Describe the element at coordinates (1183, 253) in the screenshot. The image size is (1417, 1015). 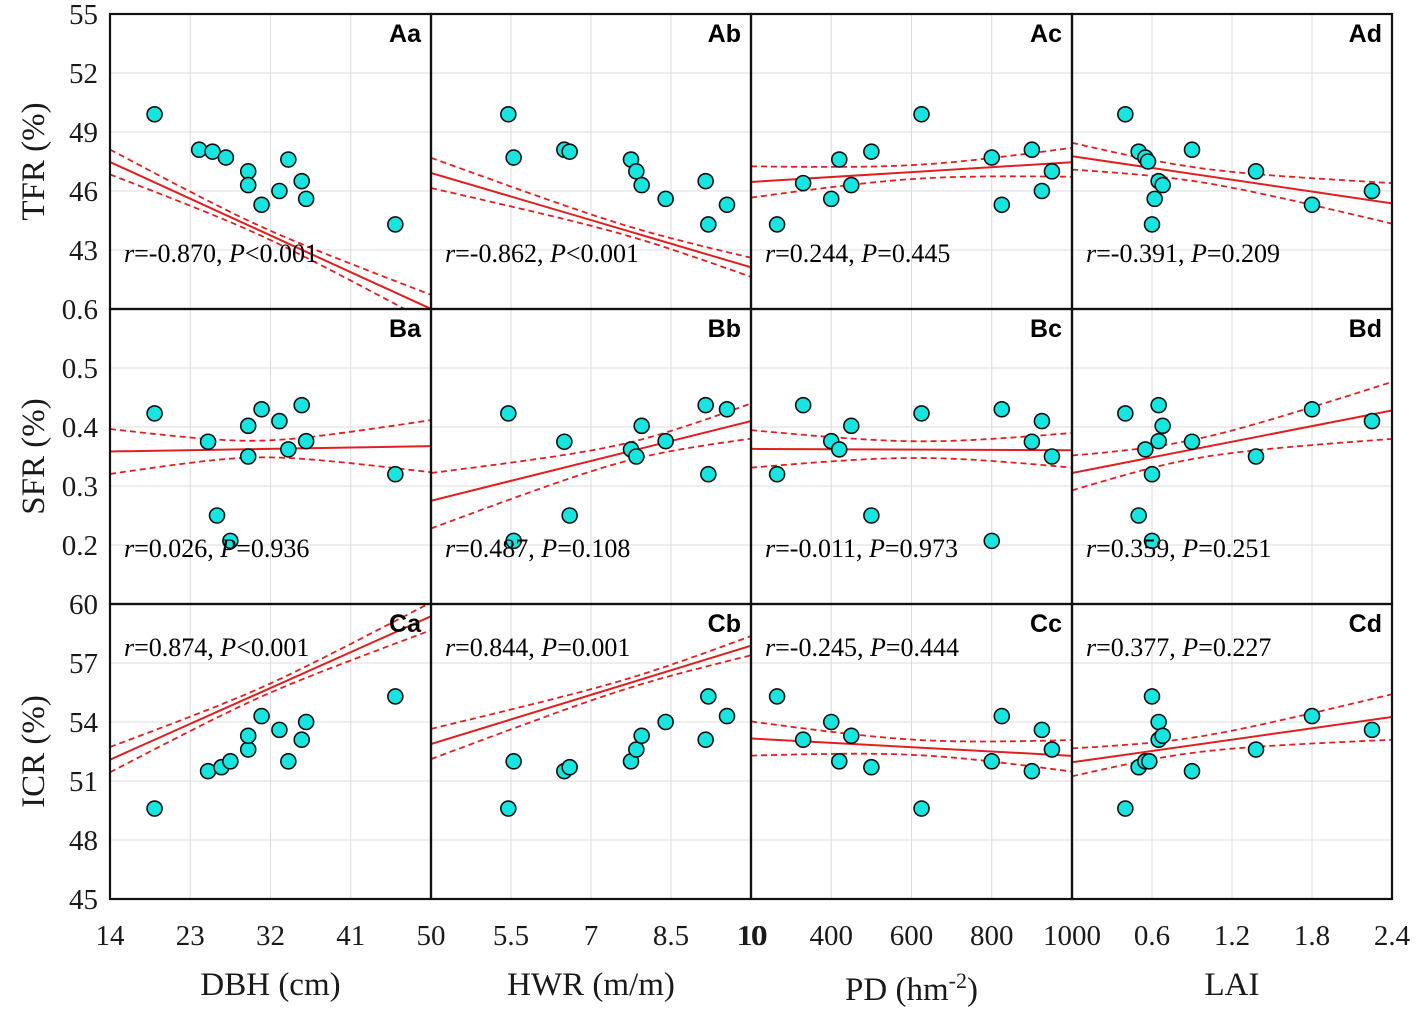
I see `stat-annotation: r=-0.391, P=0.209` at that location.